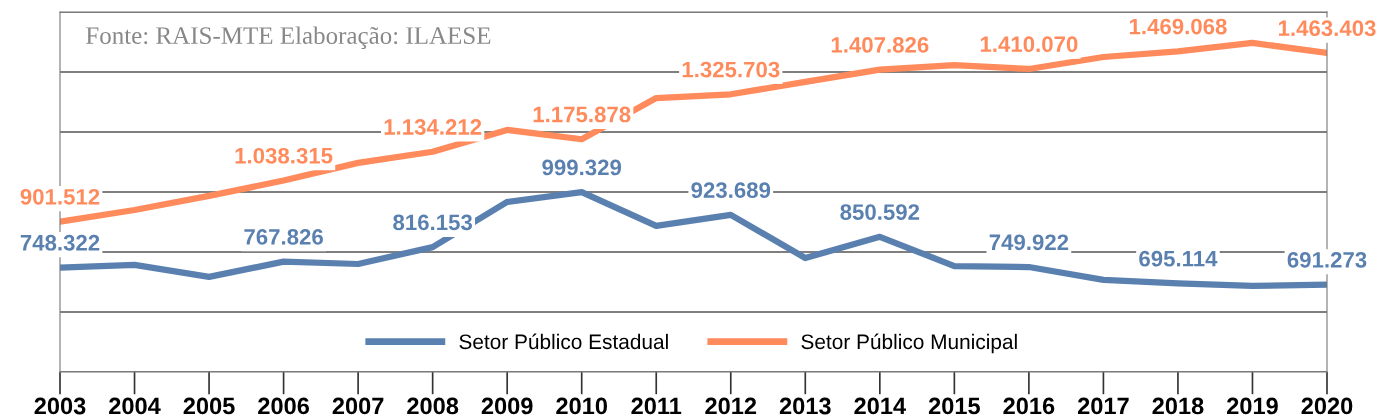 This screenshot has height=419, width=1385. What do you see at coordinates (1252, 406) in the screenshot?
I see `x-tick-label: 2019` at bounding box center [1252, 406].